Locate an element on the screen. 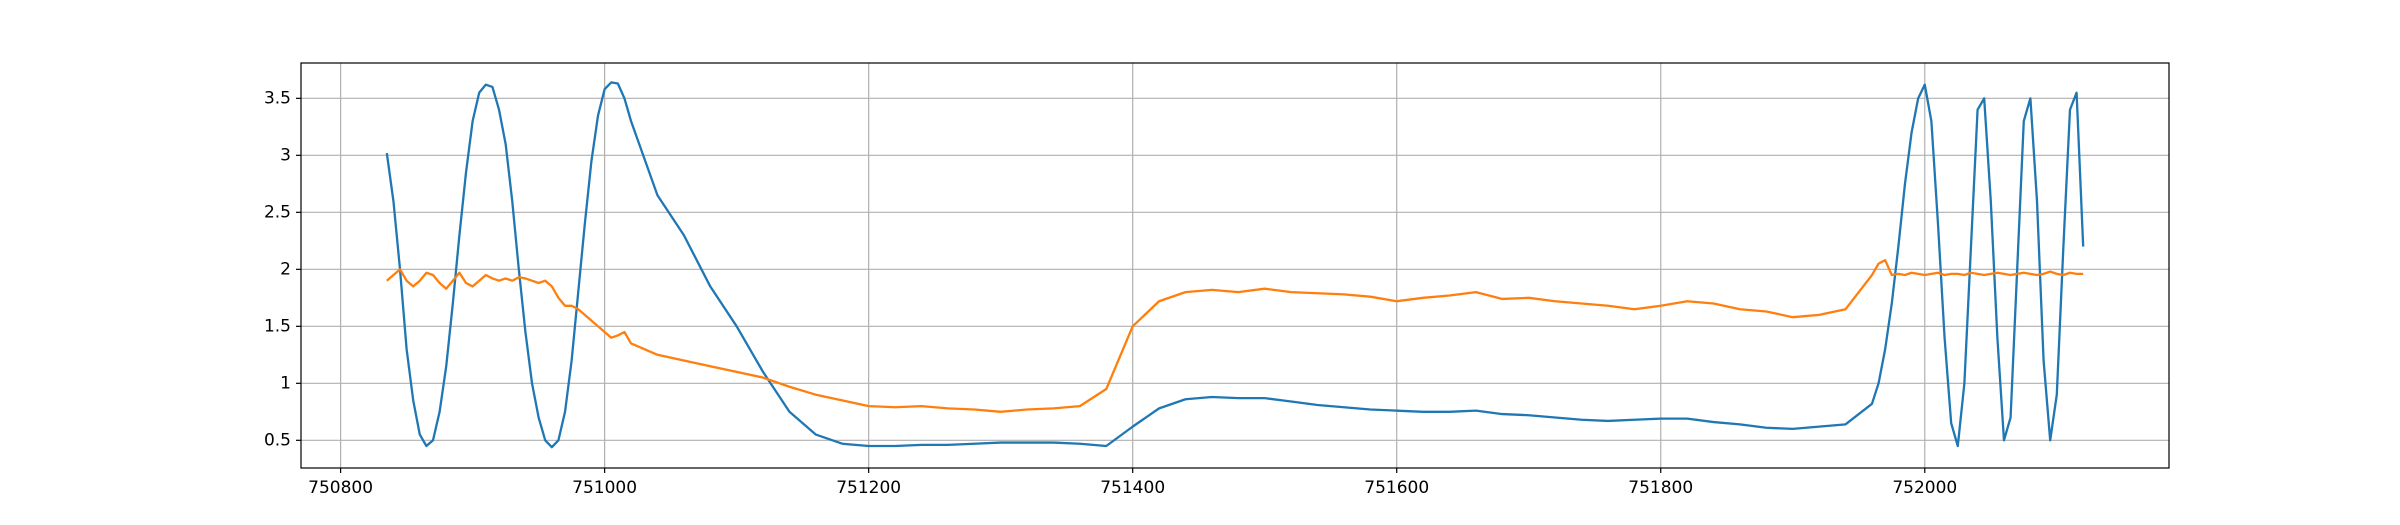 This screenshot has width=2400, height=525. x-tick-label: 751400 is located at coordinates (1132, 488).